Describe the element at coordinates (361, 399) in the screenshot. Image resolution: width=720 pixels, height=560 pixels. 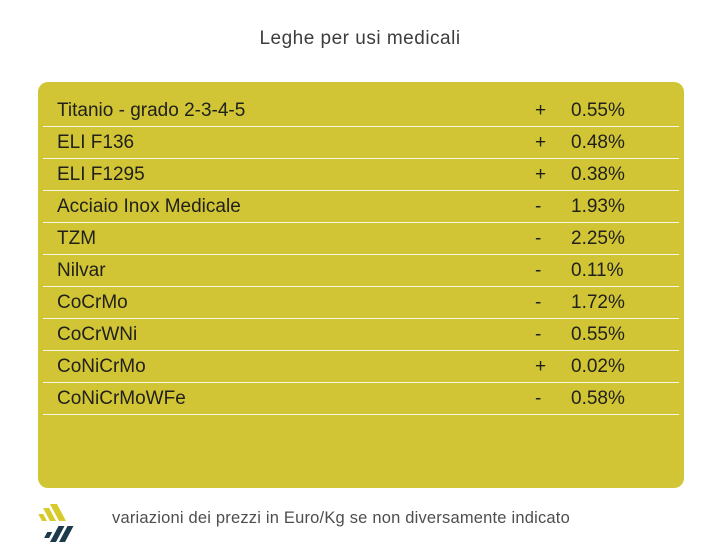
I see `table-row: CoNiCrMoWFe - 0.58%` at that location.